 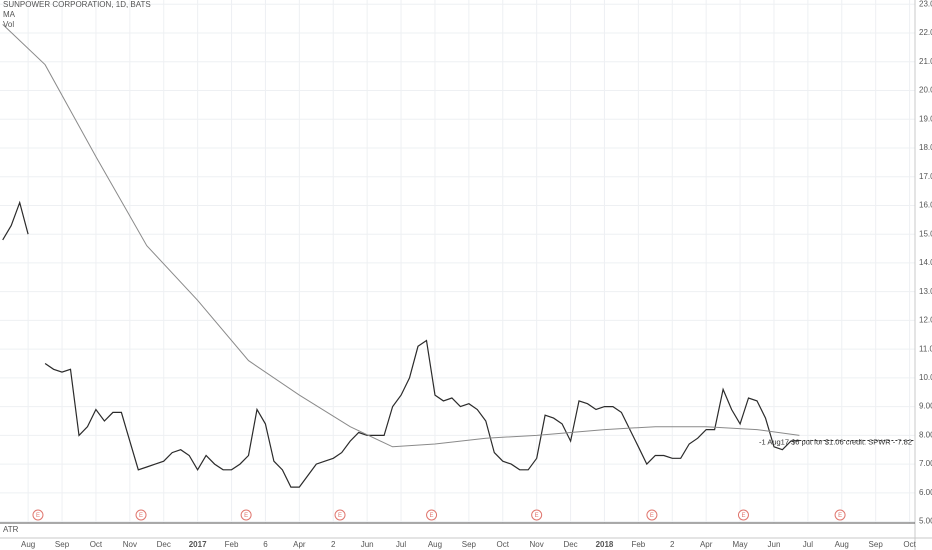 I want to click on x-tick-label: 2017, so click(x=198, y=544).